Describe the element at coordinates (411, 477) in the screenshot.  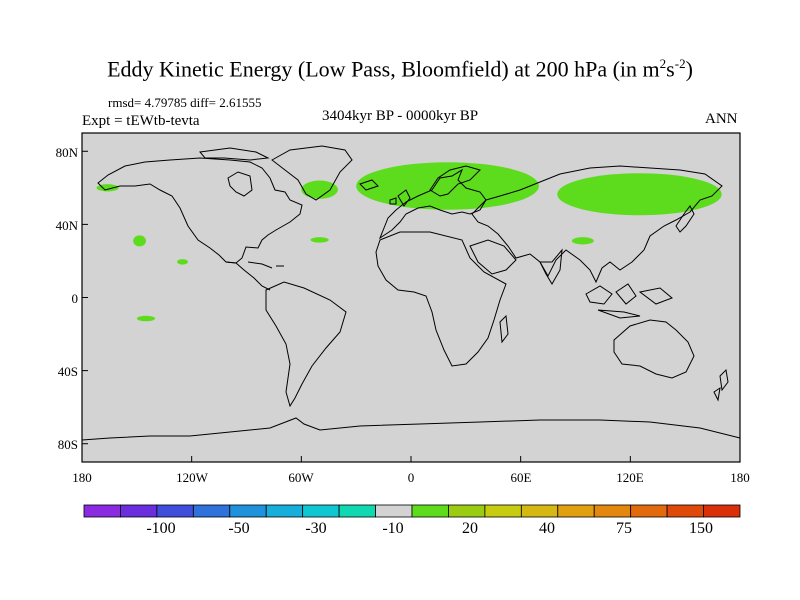
I see `xtick-0: 0` at that location.